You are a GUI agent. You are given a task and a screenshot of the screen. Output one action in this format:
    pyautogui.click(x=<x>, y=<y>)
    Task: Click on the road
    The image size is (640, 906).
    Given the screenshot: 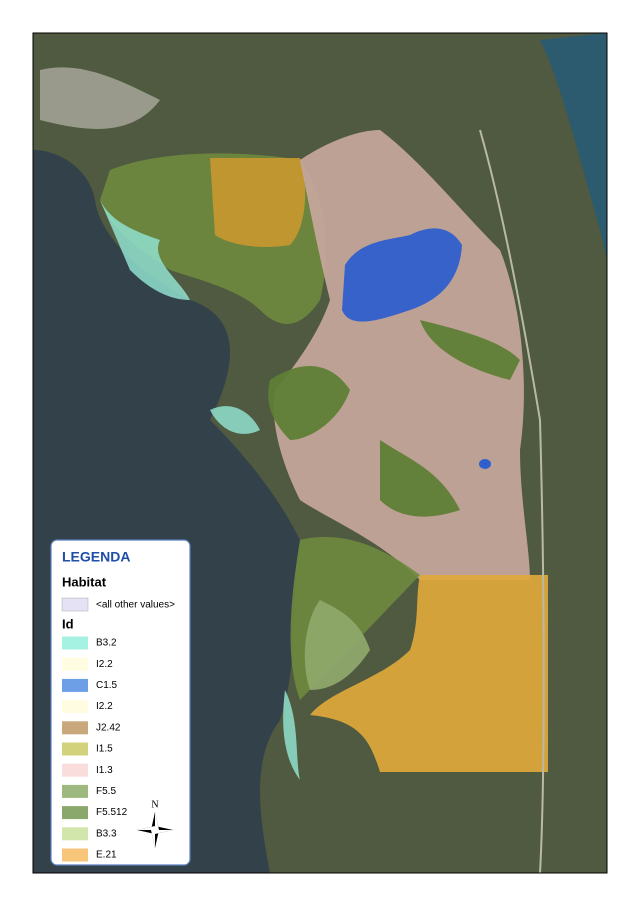 What is the action you would take?
    pyautogui.click(x=512, y=501)
    